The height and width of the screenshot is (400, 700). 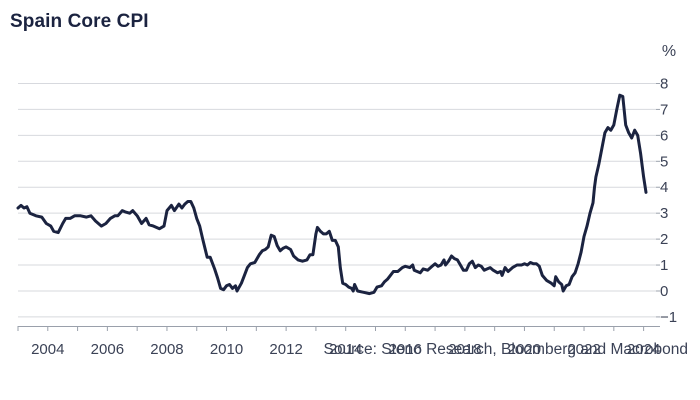 I want to click on y-tick-label: −1, so click(x=668, y=317).